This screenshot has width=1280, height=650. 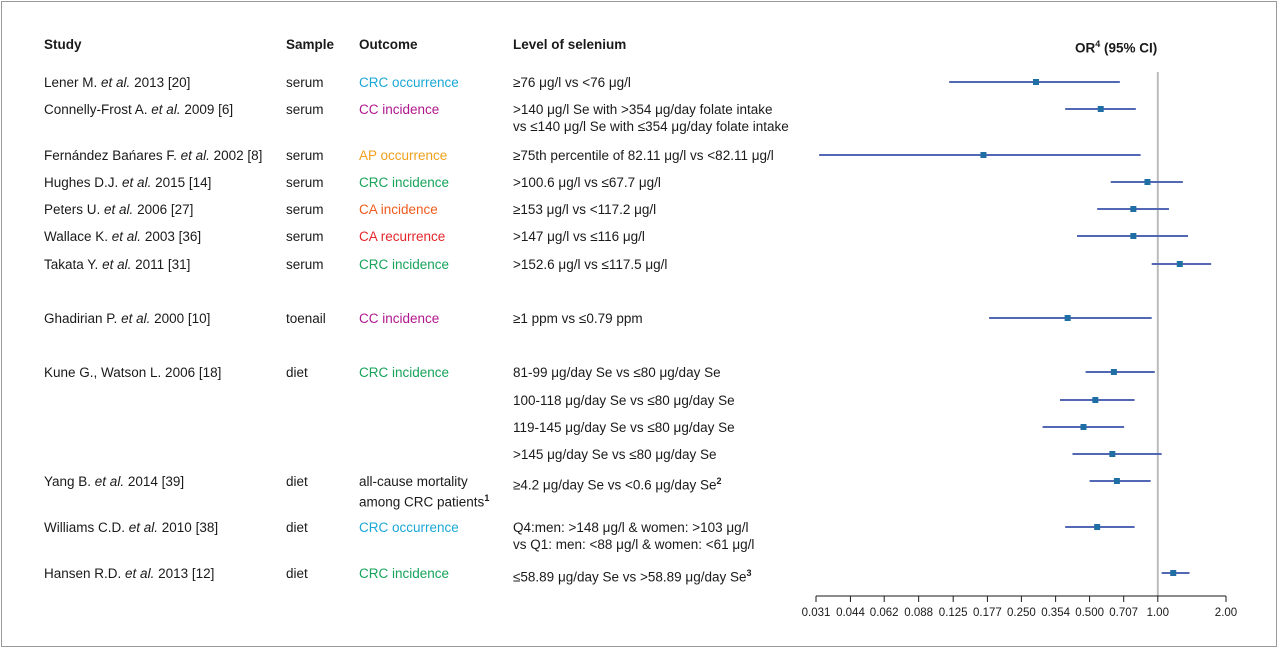 I want to click on header-or: OR4 (95% CI), so click(x=1116, y=46).